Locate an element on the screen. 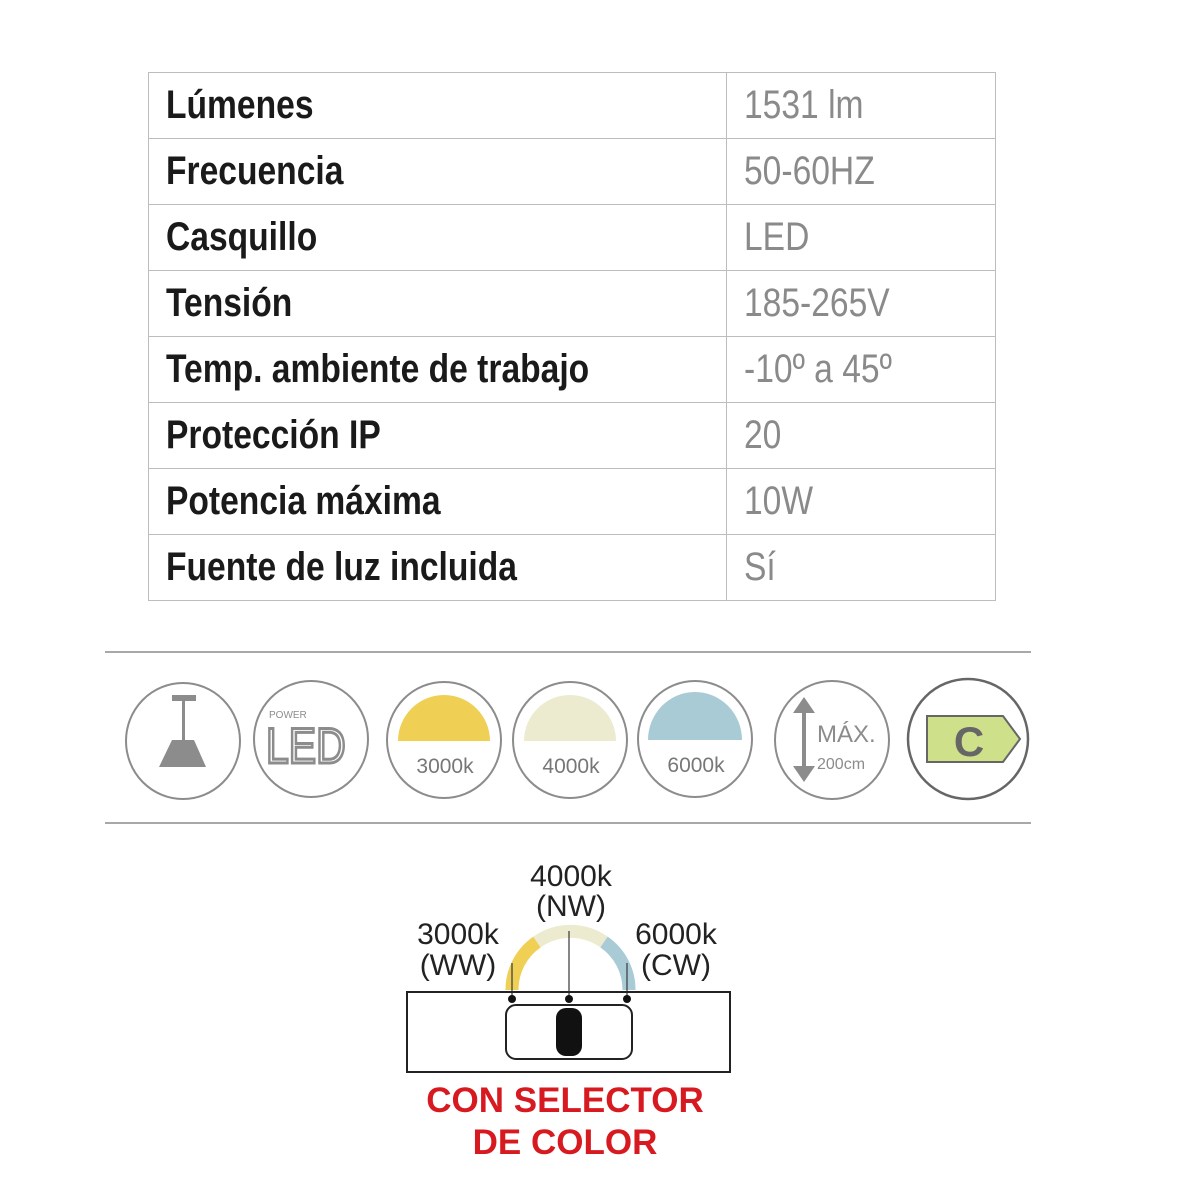 The image size is (1200, 1200). spec-row: Potencia máxima 10W is located at coordinates (572, 501).